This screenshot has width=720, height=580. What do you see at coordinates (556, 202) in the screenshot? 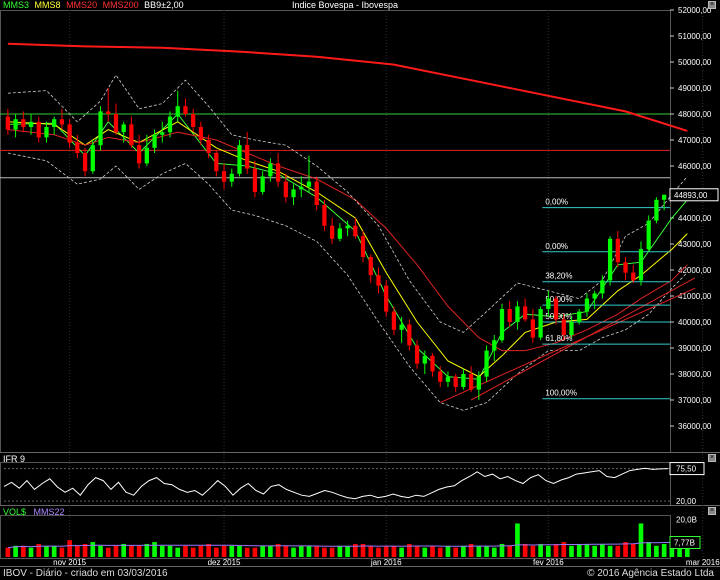
I see `fibonacci-label: 0,00%` at bounding box center [556, 202].